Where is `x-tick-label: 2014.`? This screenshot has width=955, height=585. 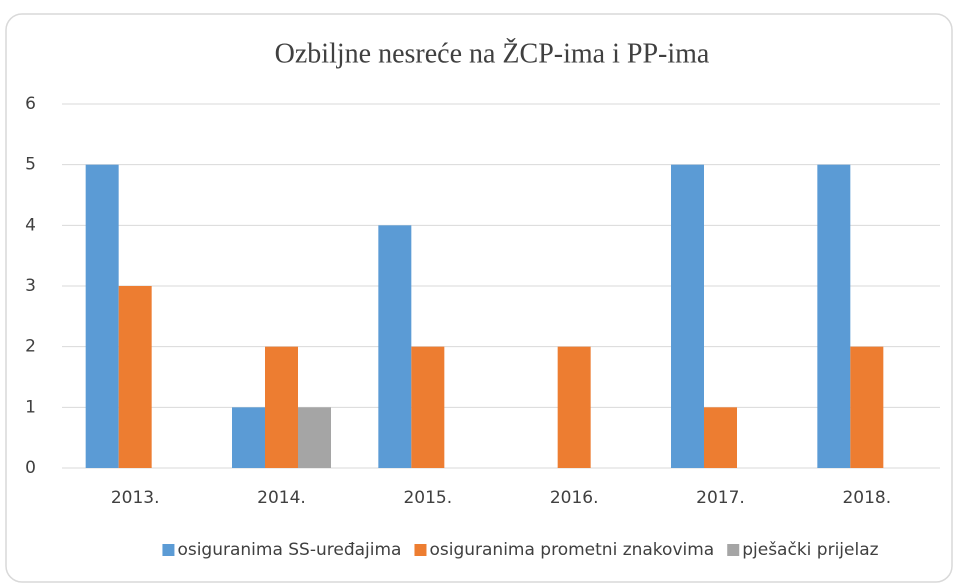
x-tick-label: 2014. is located at coordinates (281, 498).